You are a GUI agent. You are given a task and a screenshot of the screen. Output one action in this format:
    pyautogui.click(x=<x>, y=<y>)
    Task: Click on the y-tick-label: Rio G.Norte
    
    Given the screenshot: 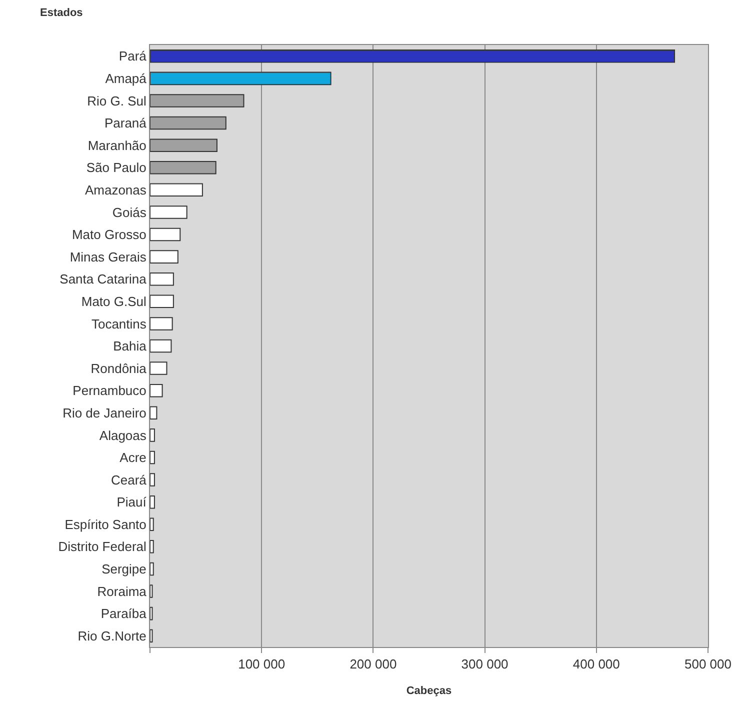 What is the action you would take?
    pyautogui.click(x=112, y=636)
    